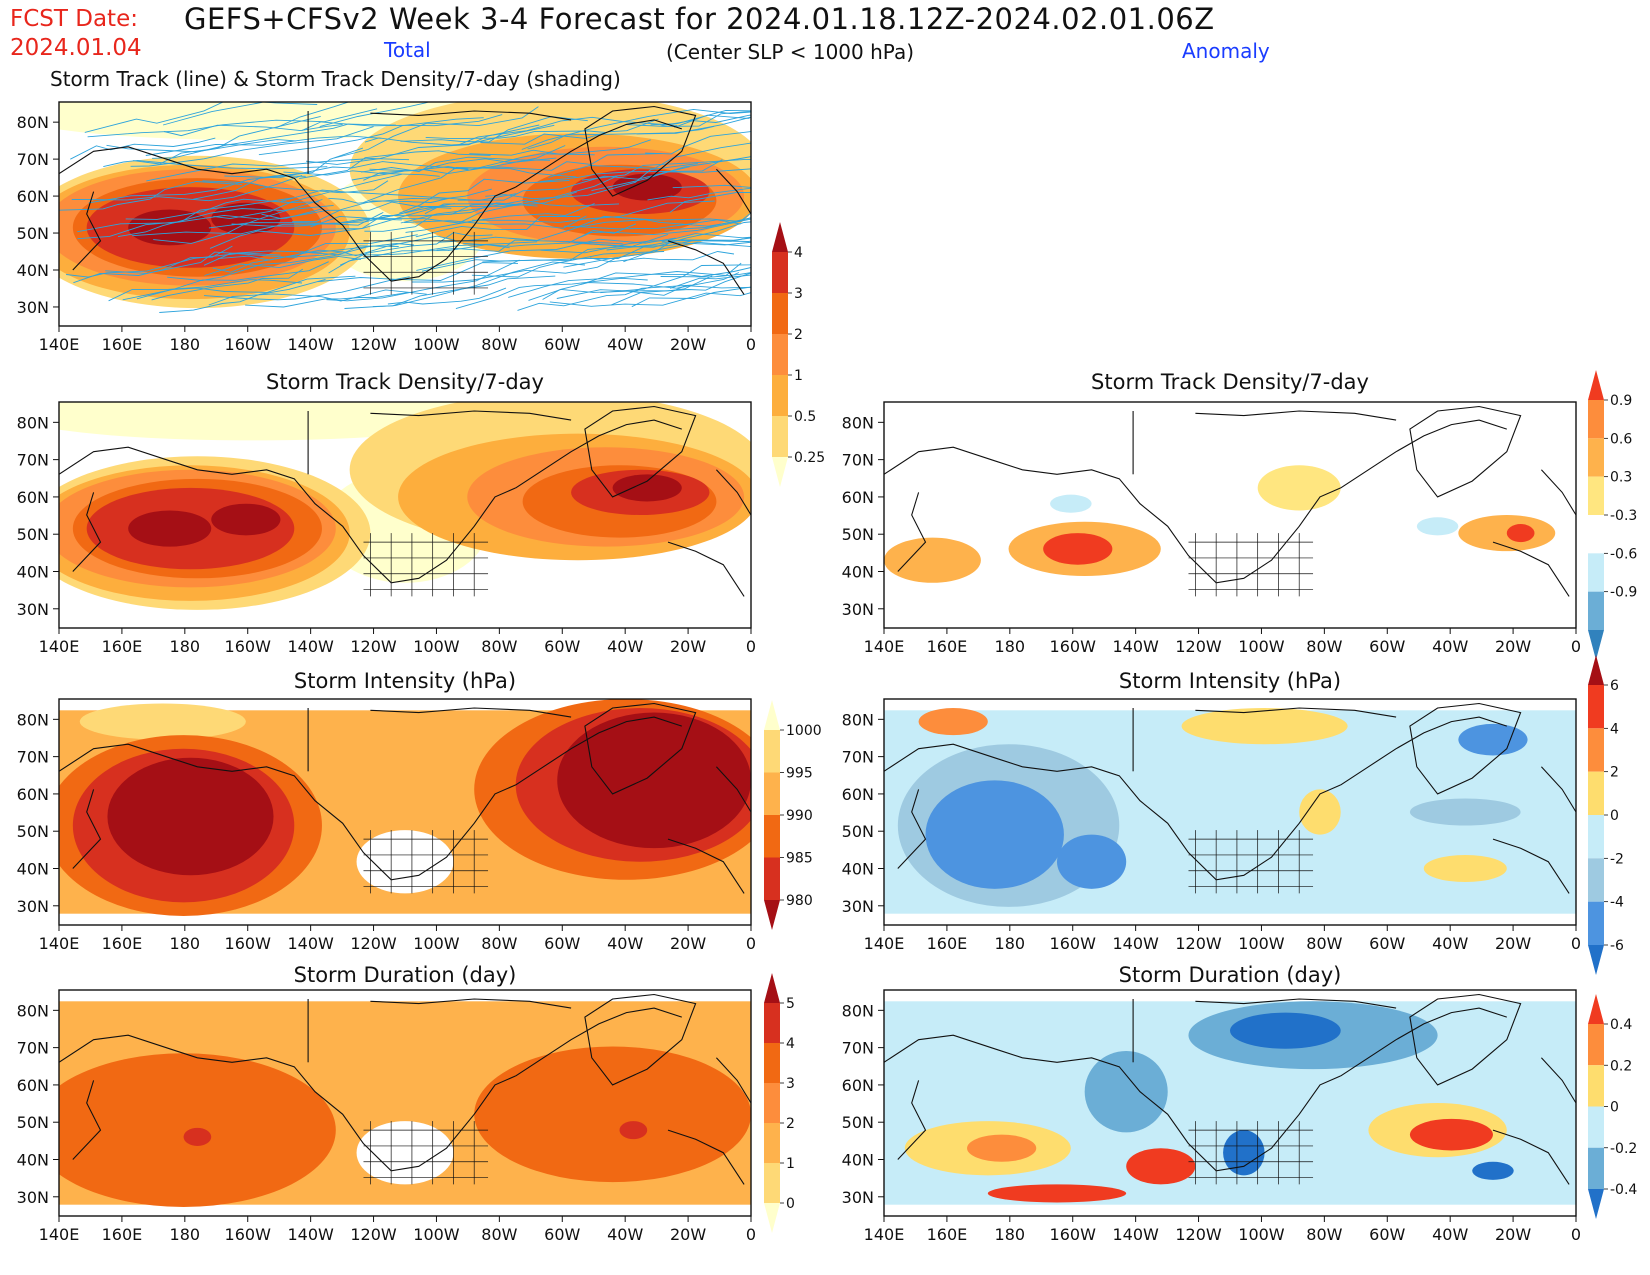 The width and height of the screenshot is (1650, 1275). Describe the element at coordinates (799, 901) in the screenshot. I see `colorbar-label: 980` at that location.